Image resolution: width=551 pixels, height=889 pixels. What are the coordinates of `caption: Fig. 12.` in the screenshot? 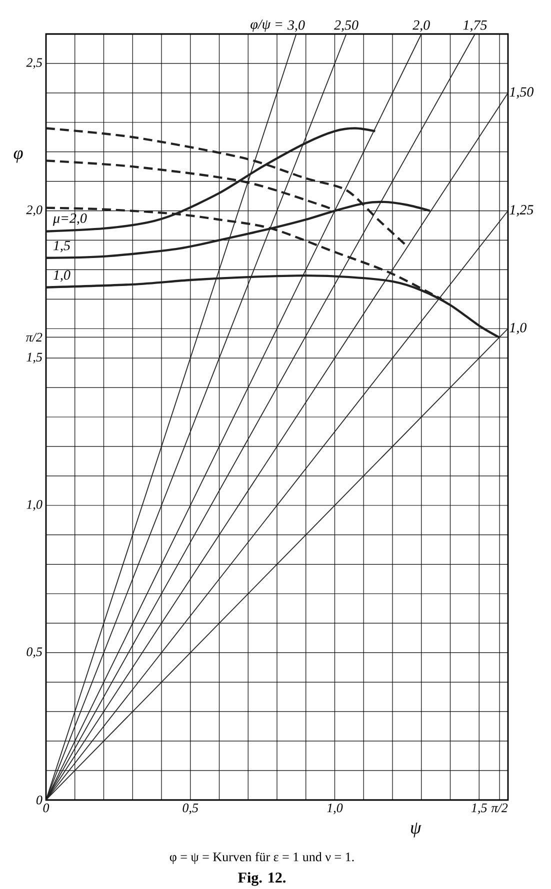 It's located at (262, 879).